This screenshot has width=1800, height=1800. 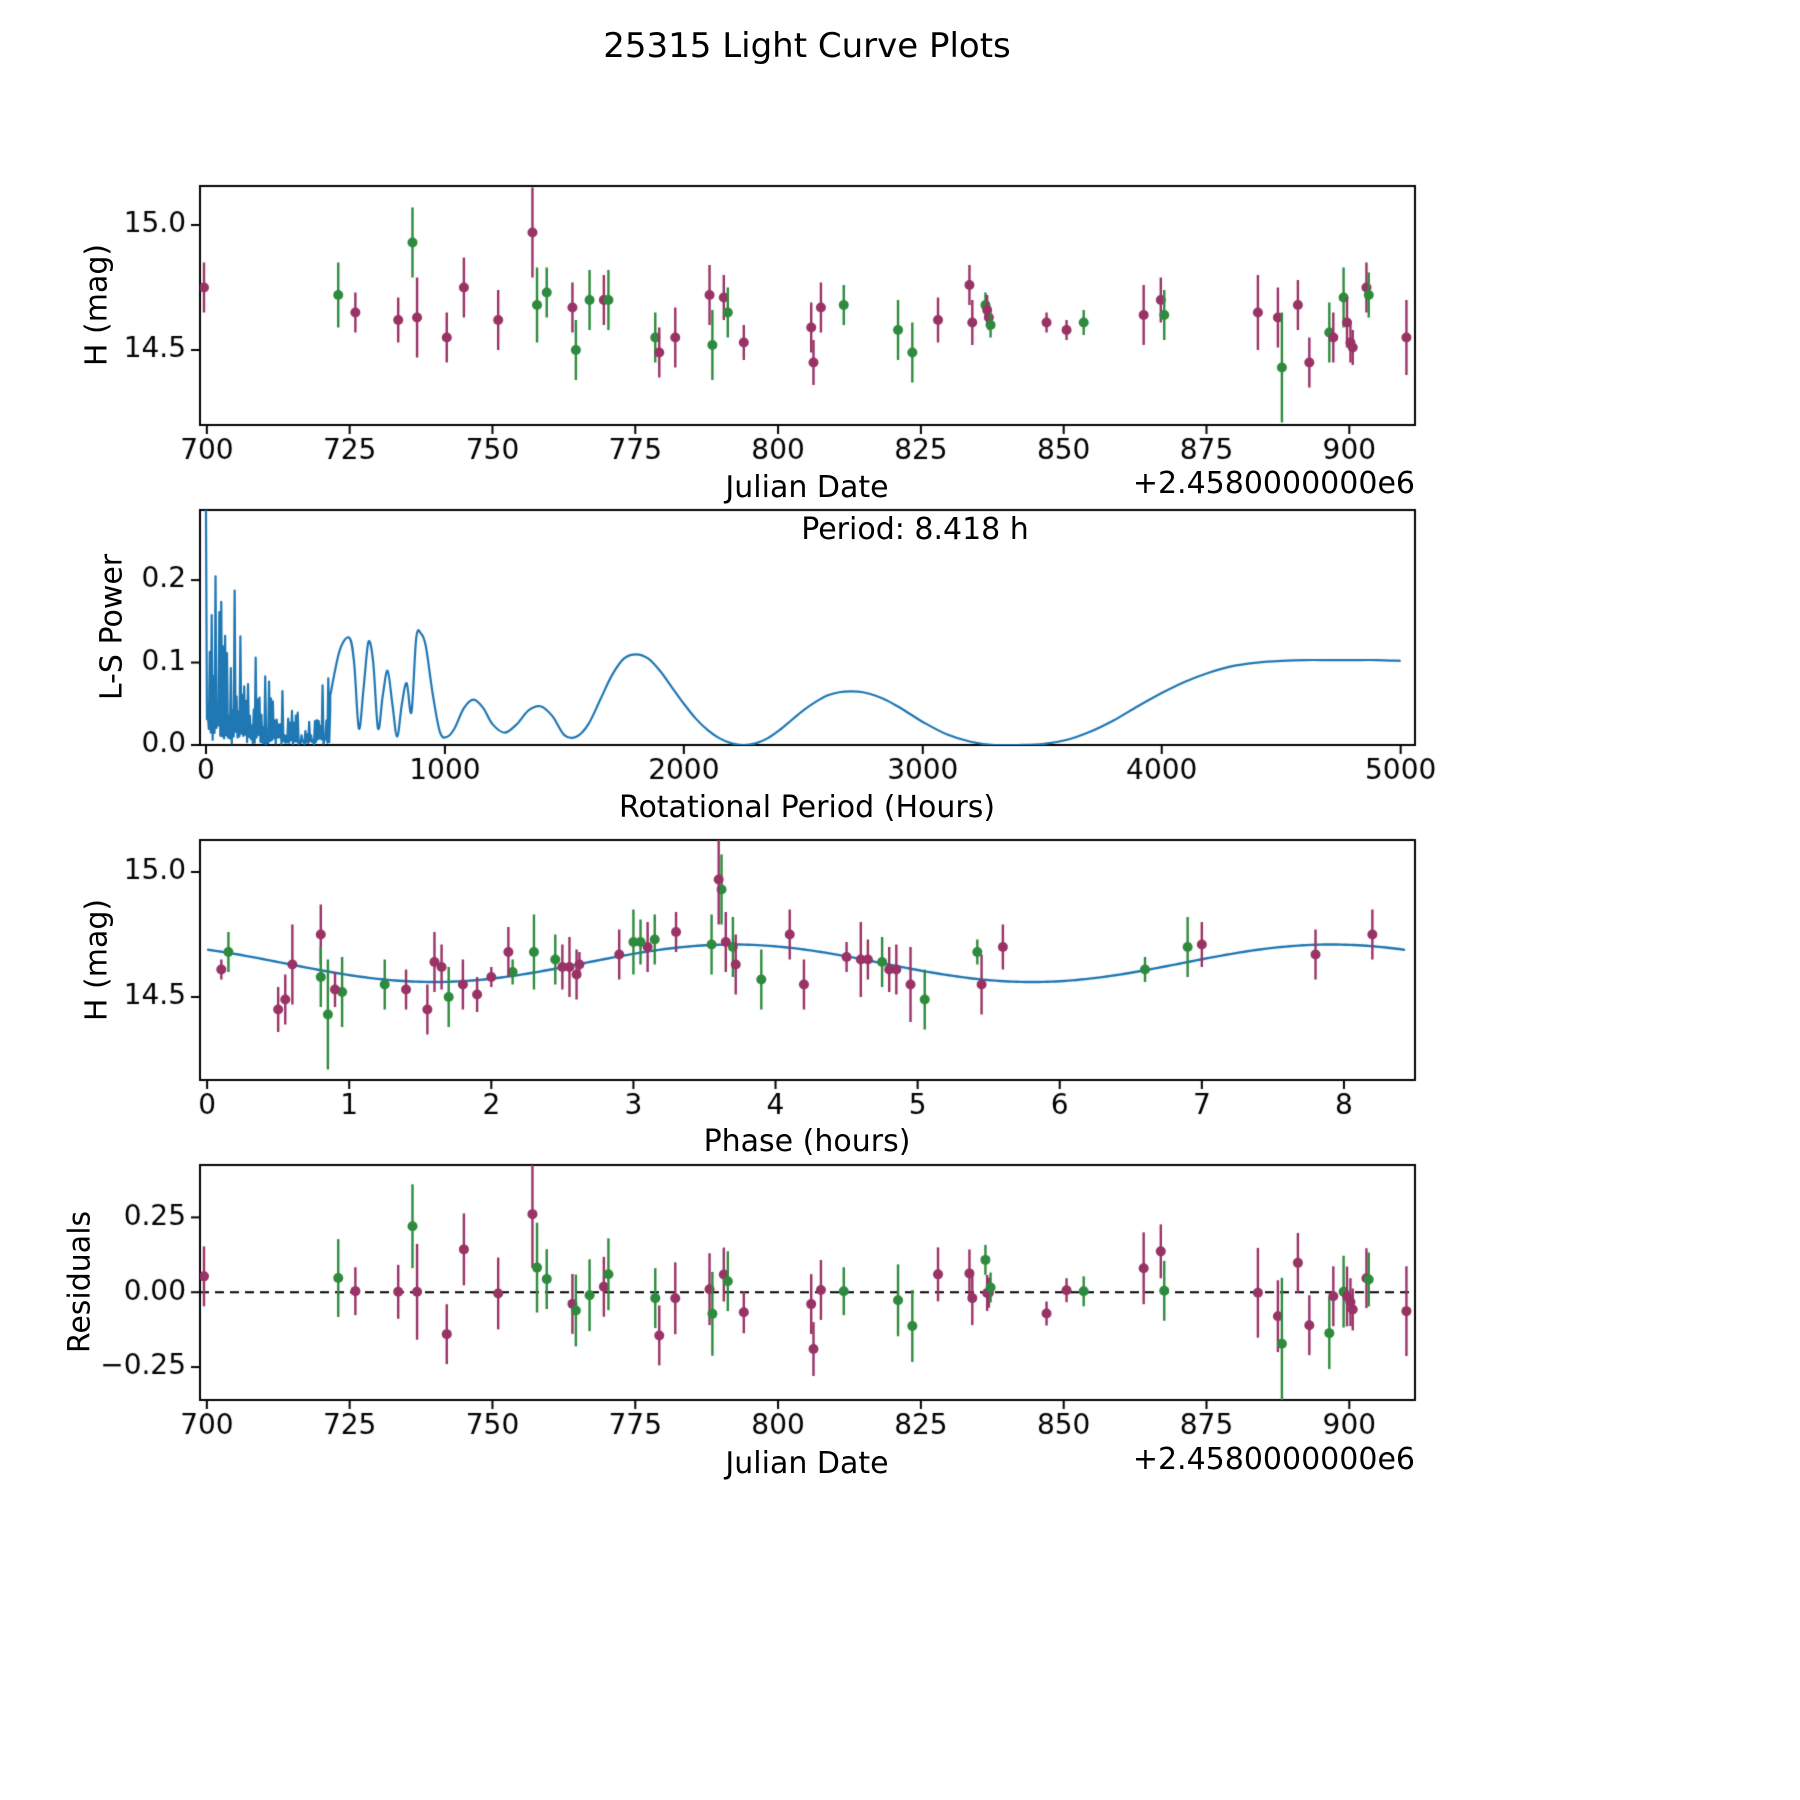 I want to click on residuals-offset-text: +2.4580000000e6, so click(x=1273, y=1459).